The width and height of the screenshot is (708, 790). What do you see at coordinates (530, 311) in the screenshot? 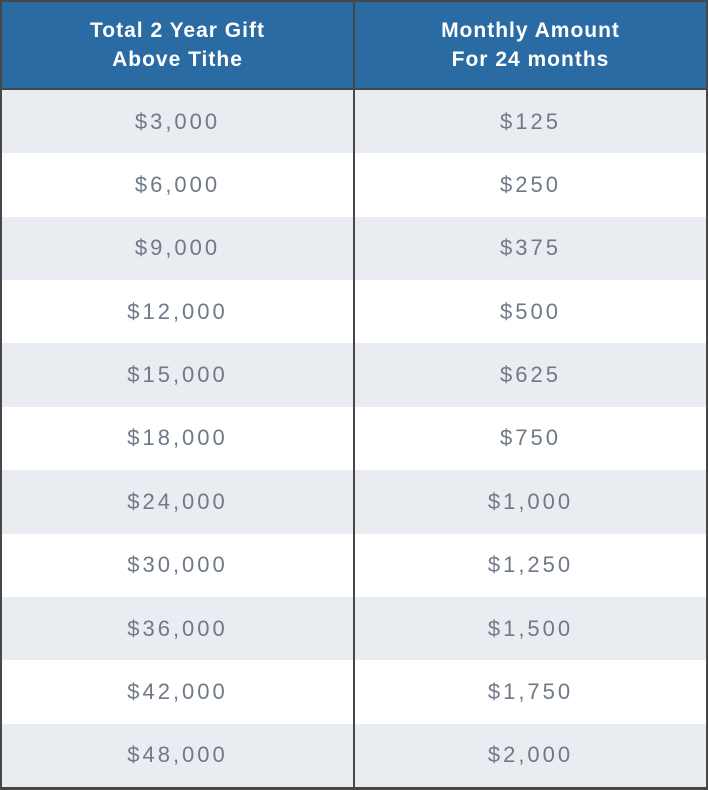
I see `monthly-cell: $500` at bounding box center [530, 311].